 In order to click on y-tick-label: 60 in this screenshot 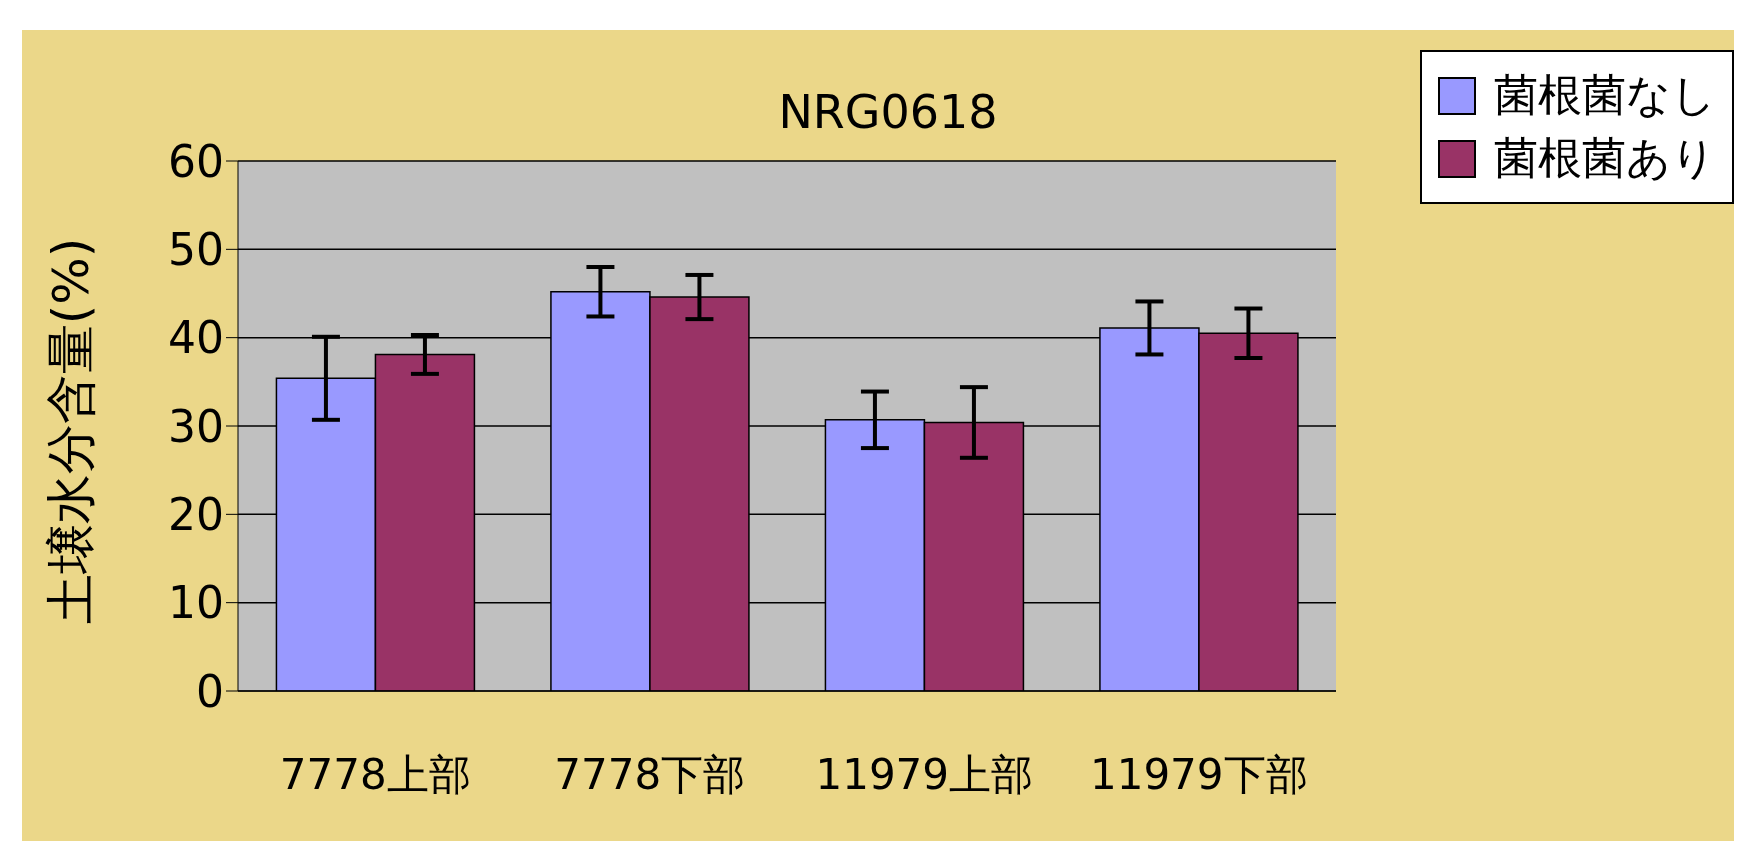, I will do `click(196, 161)`.